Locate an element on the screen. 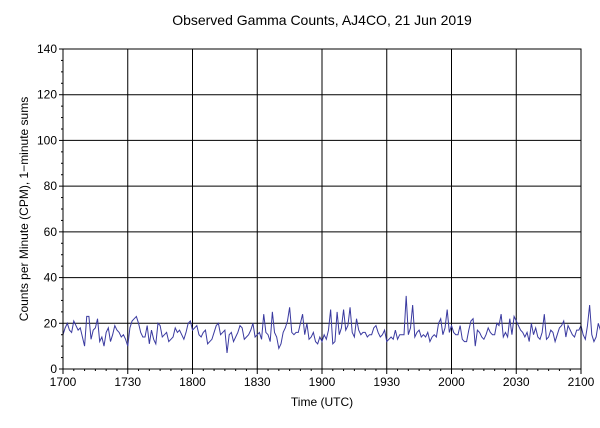  y-tick-label: 100 is located at coordinates (47, 140).